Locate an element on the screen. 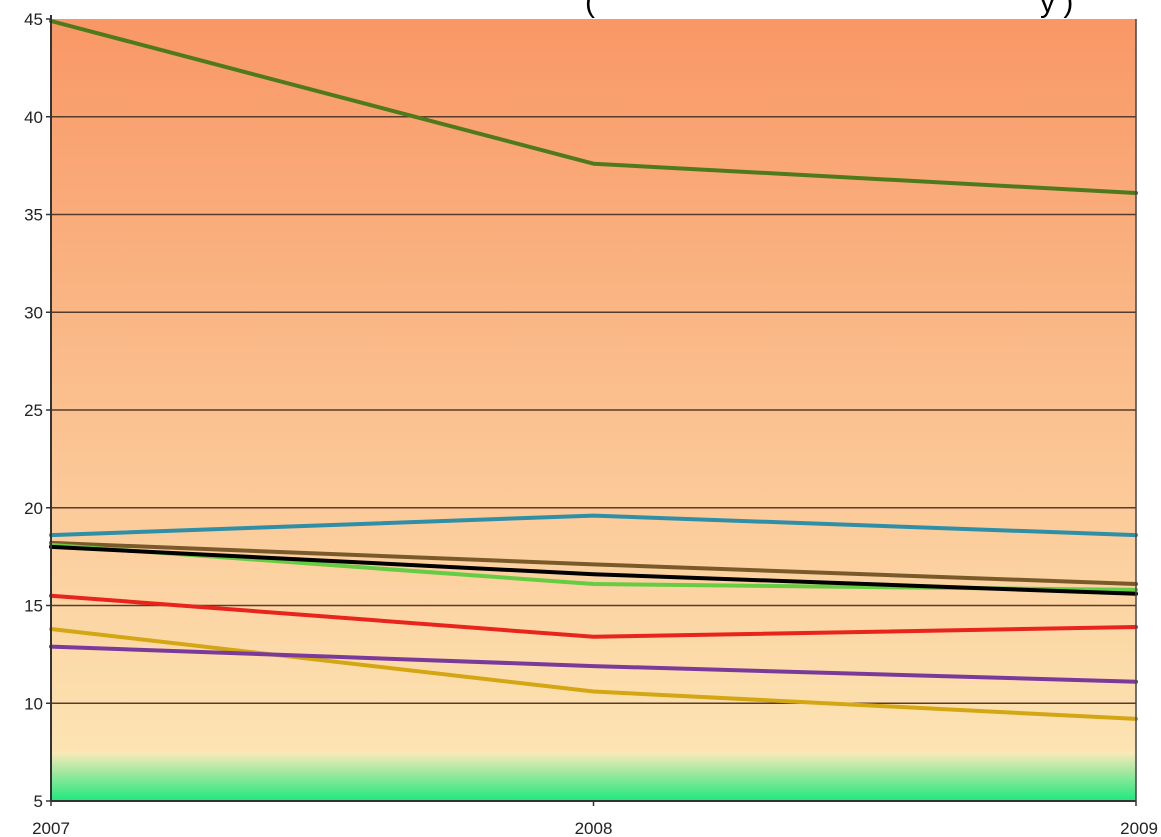 The height and width of the screenshot is (837, 1161). x-axis-ticks: 2007 2008 2009 is located at coordinates (595, 819).